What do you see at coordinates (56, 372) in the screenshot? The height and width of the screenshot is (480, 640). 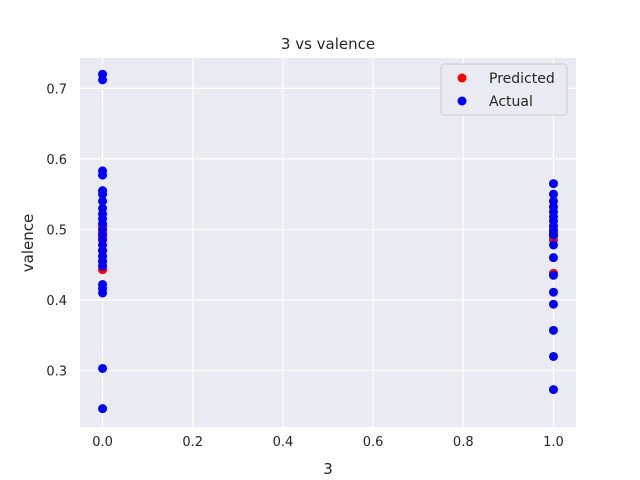 I see `y-tick-label: 0.3` at bounding box center [56, 372].